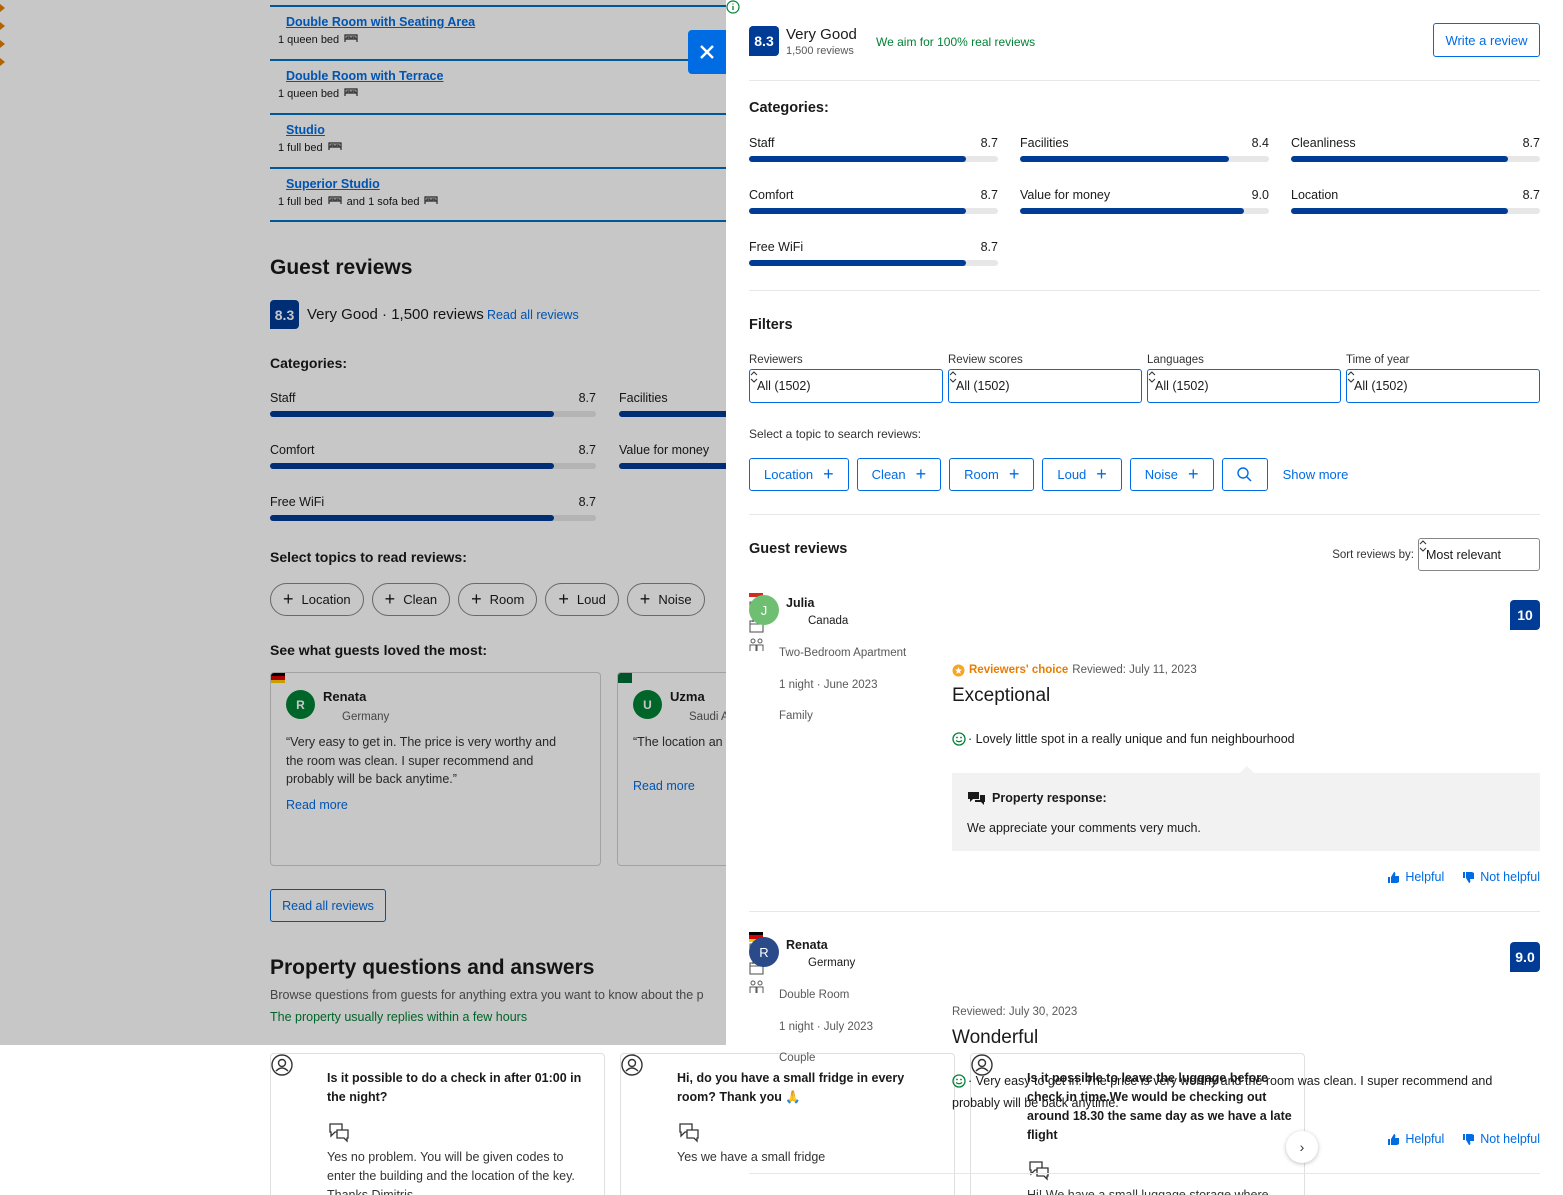  Describe the element at coordinates (771, 325) in the screenshot. I see `filters-title: Filters` at that location.